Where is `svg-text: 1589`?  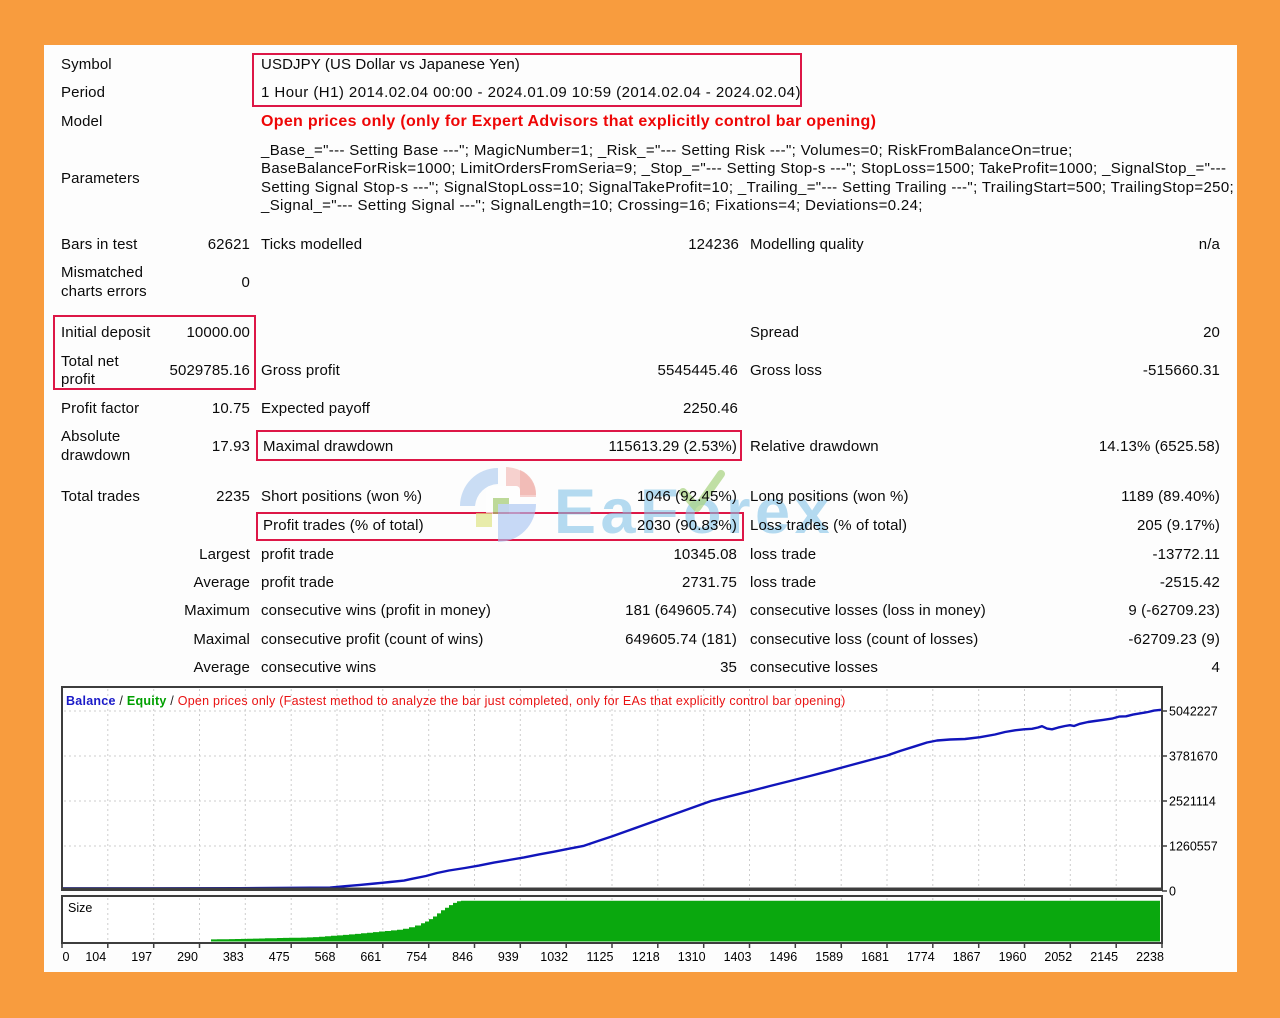
svg-text: 1589 is located at coordinates (829, 957).